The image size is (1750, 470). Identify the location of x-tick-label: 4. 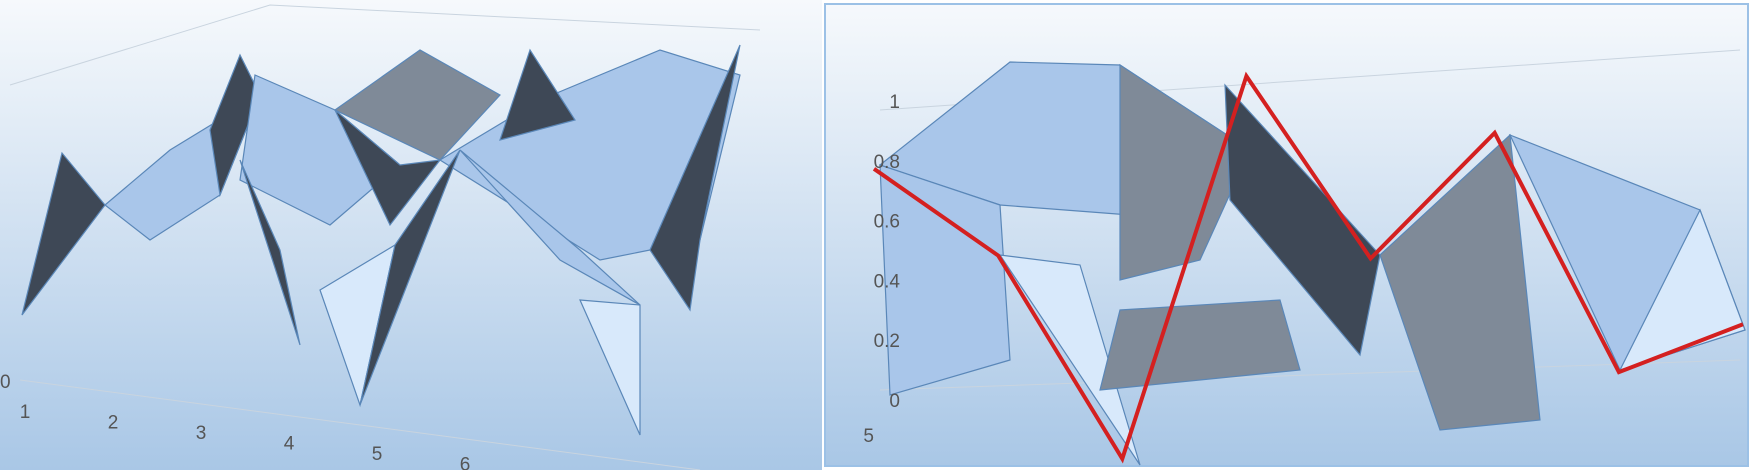
(289, 444).